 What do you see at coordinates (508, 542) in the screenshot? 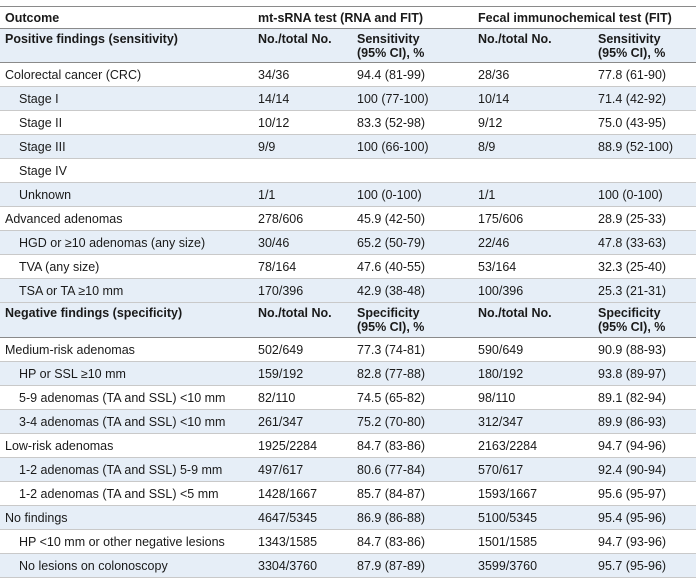
I see `fit-count: 1501/1585` at bounding box center [508, 542].